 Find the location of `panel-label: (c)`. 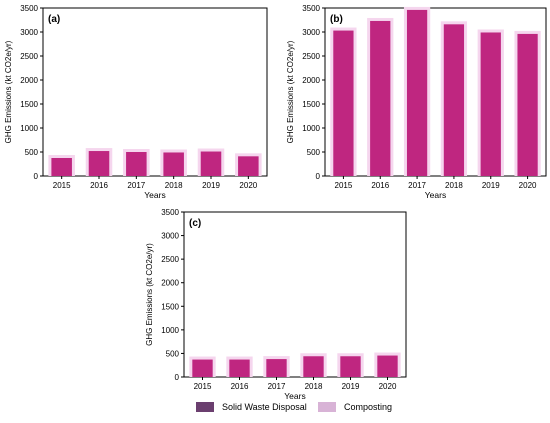

panel-label: (c) is located at coordinates (195, 223).